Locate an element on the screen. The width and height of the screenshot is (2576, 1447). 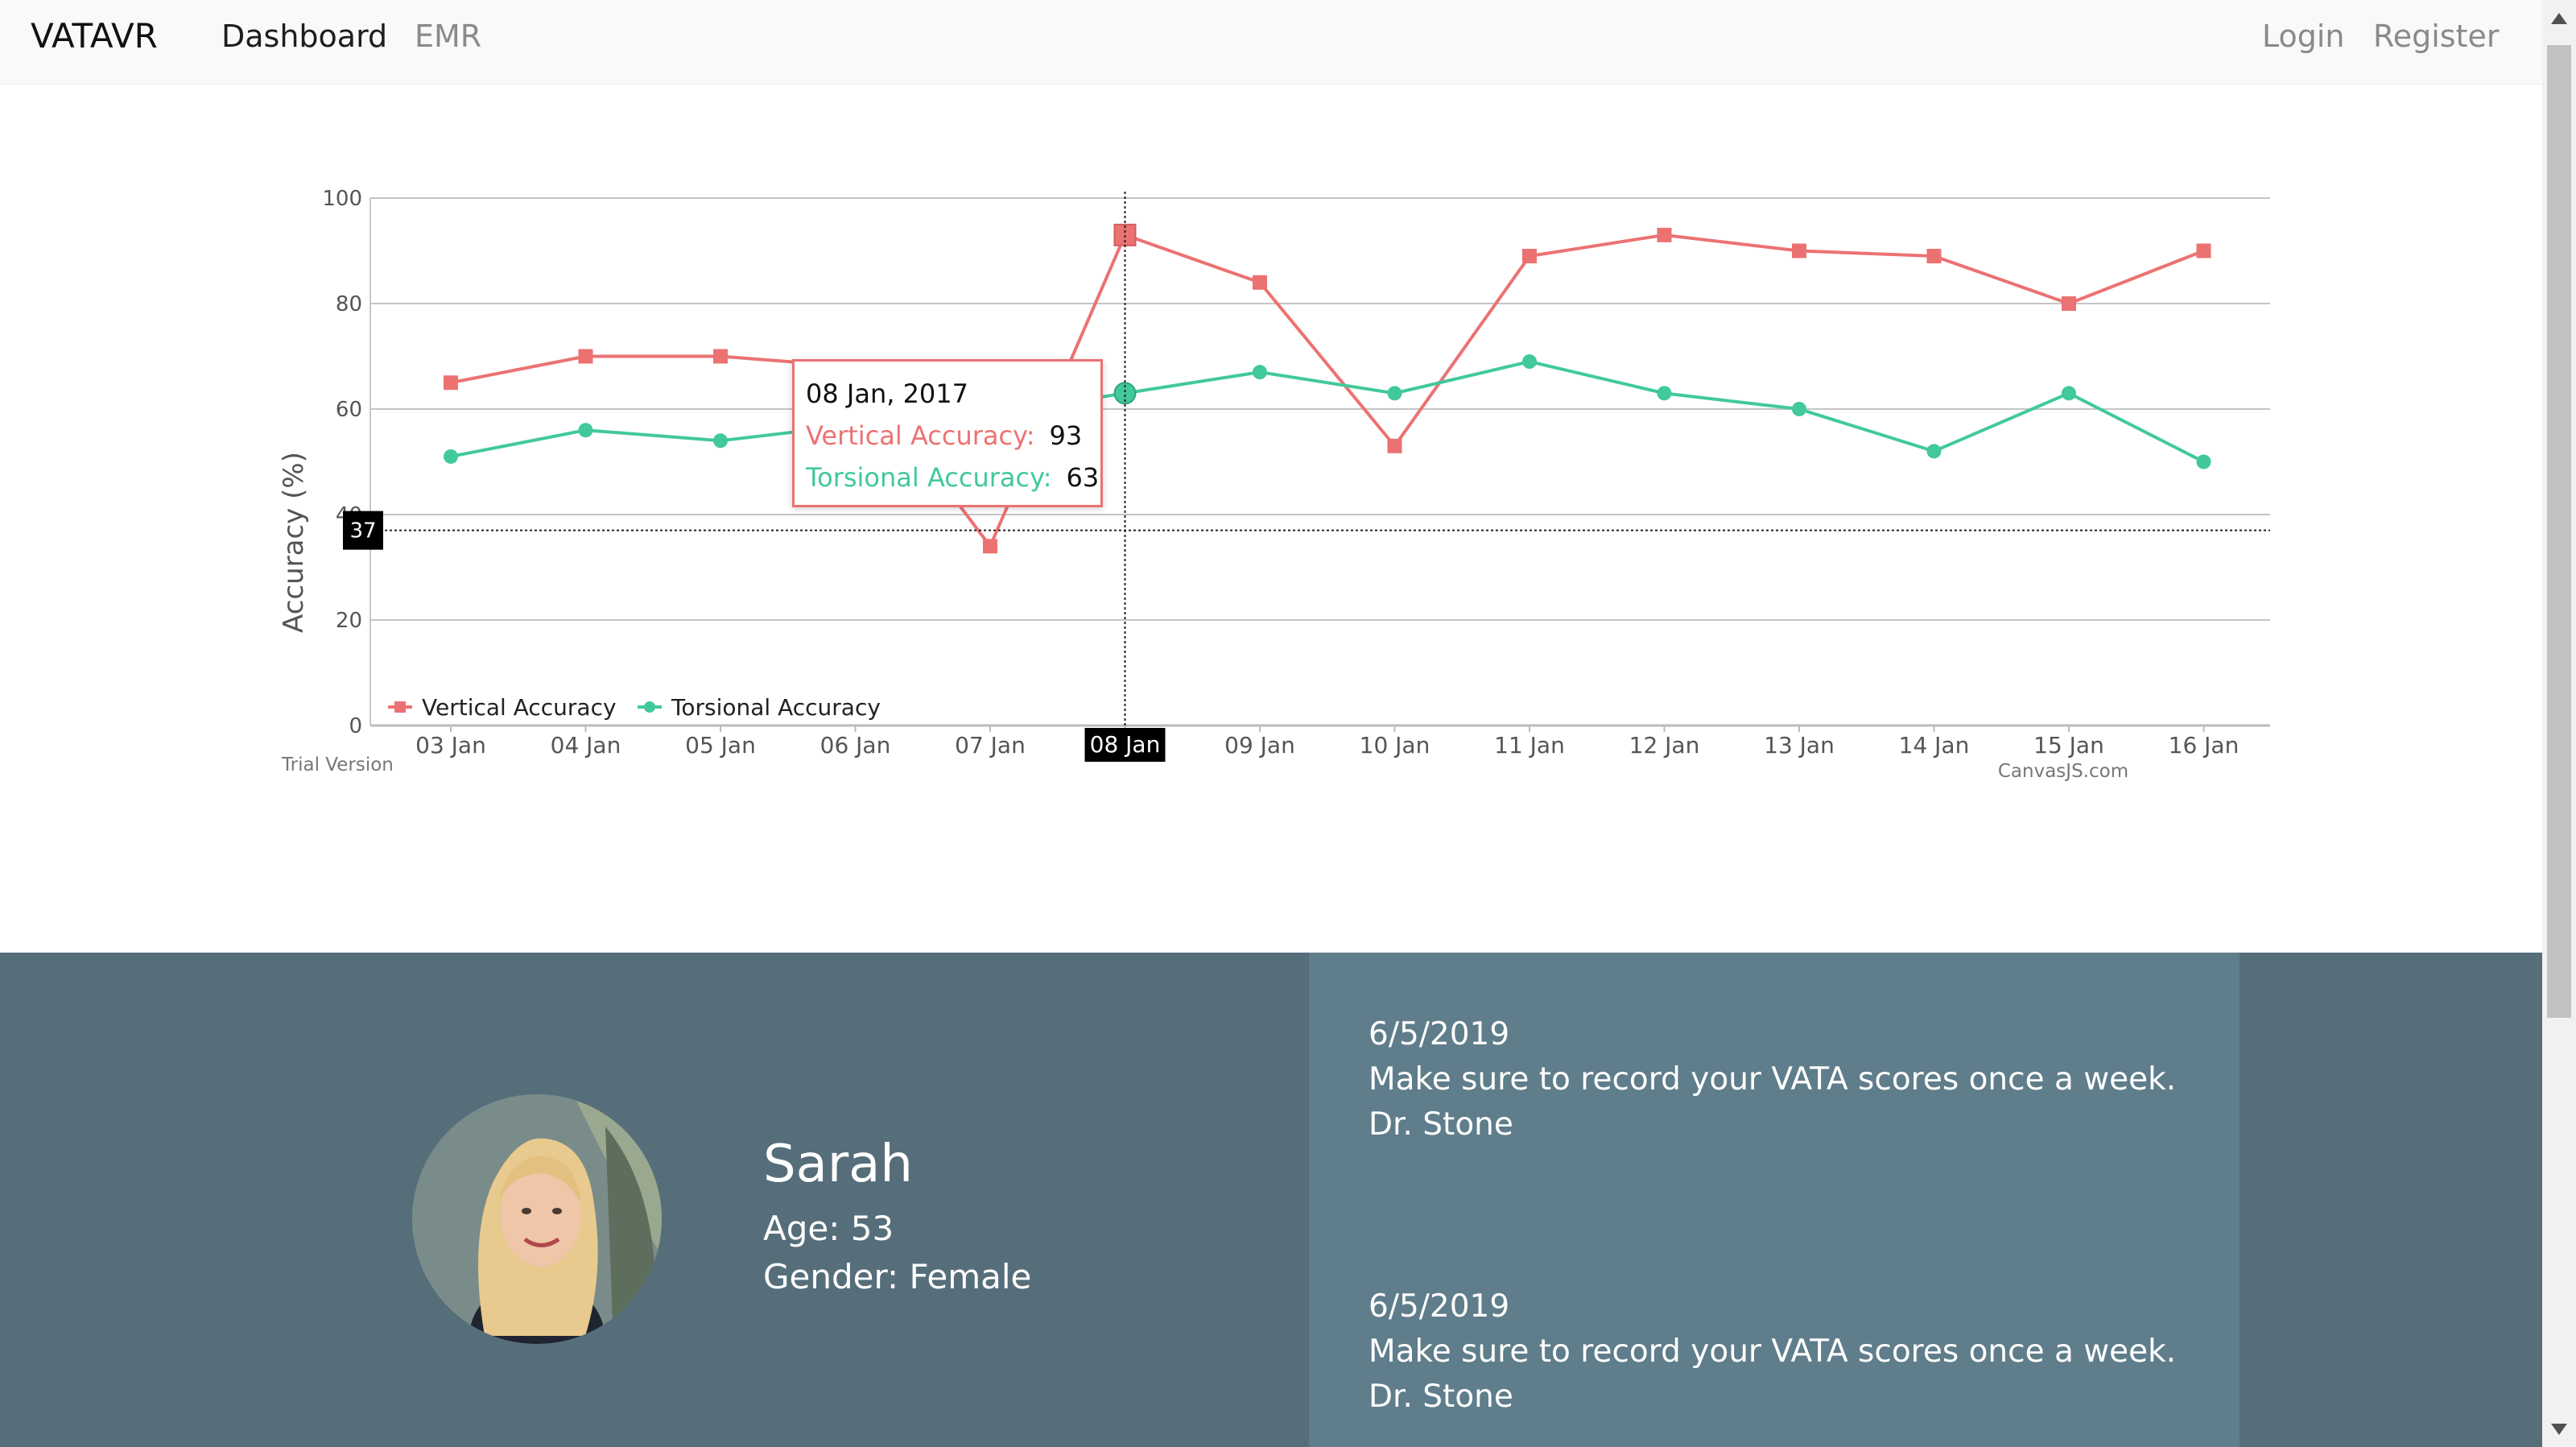
patient-age: Age: 53 is located at coordinates (828, 1228).